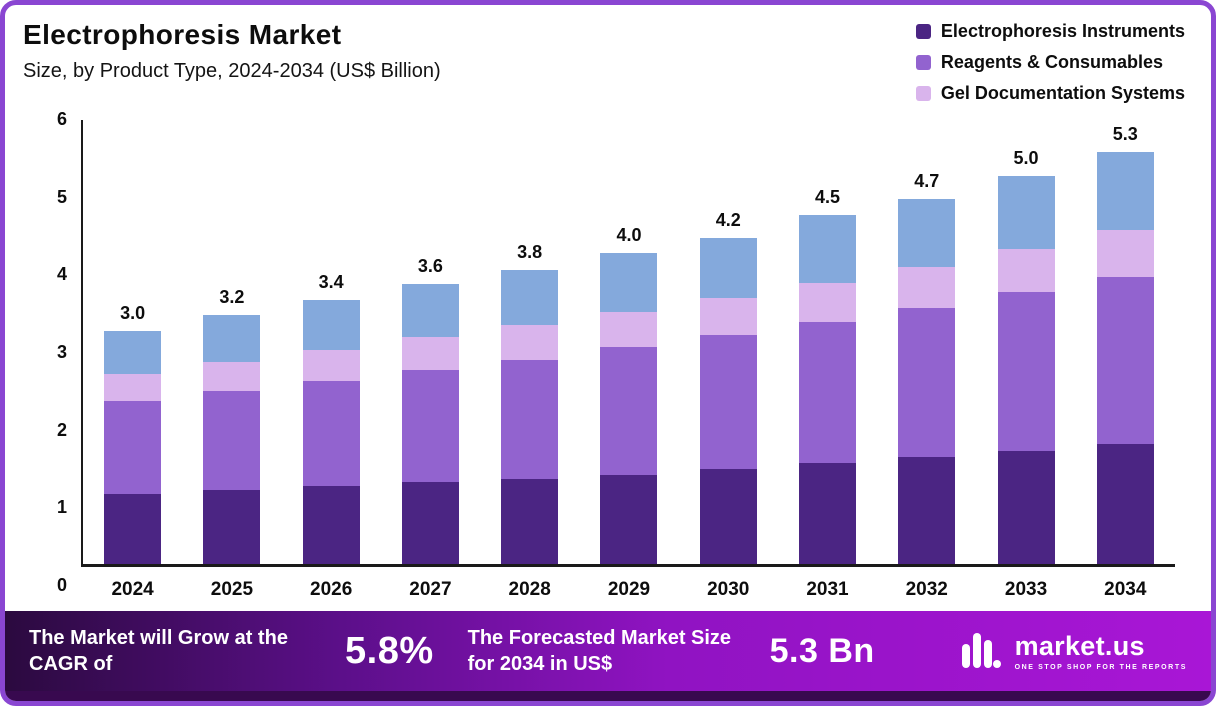 Image resolution: width=1216 pixels, height=706 pixels. What do you see at coordinates (331, 281) in the screenshot?
I see `bar-total-label-2026: 3.4` at bounding box center [331, 281].